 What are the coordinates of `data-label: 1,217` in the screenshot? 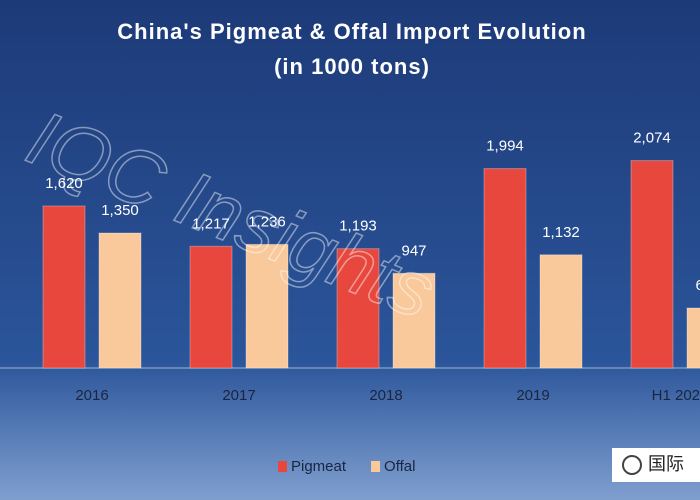 It's located at (211, 223).